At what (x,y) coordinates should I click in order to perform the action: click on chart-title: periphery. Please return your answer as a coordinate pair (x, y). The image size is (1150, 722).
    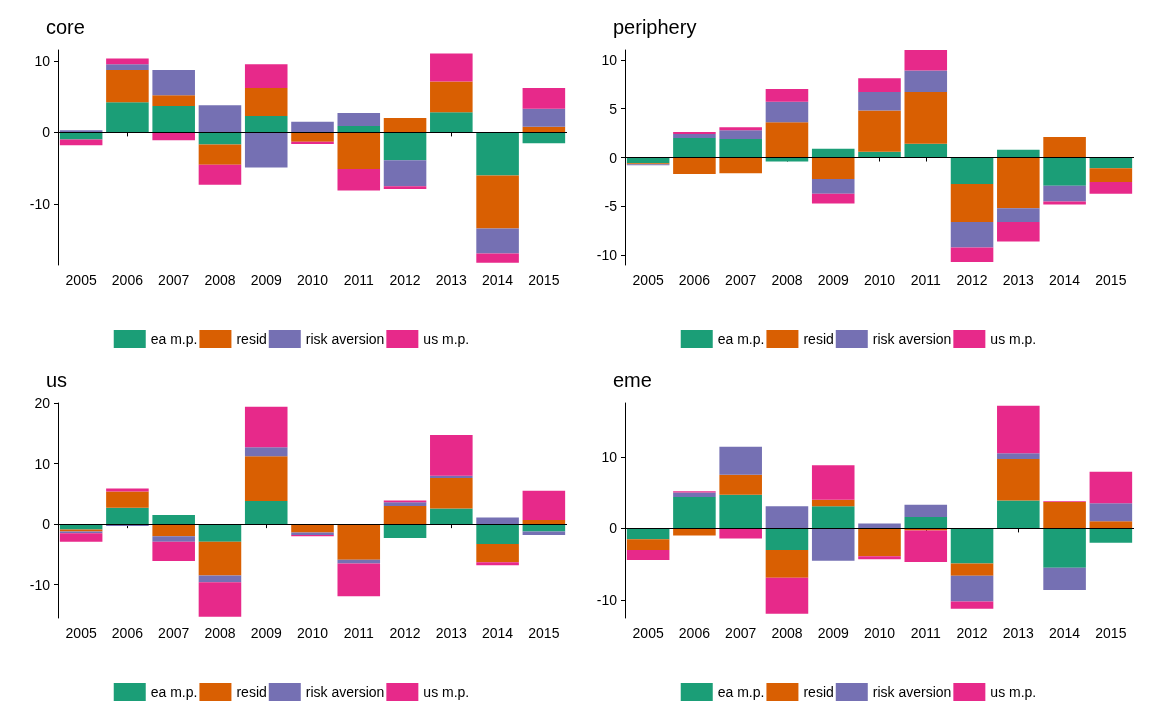
    Looking at the image, I should click on (655, 27).